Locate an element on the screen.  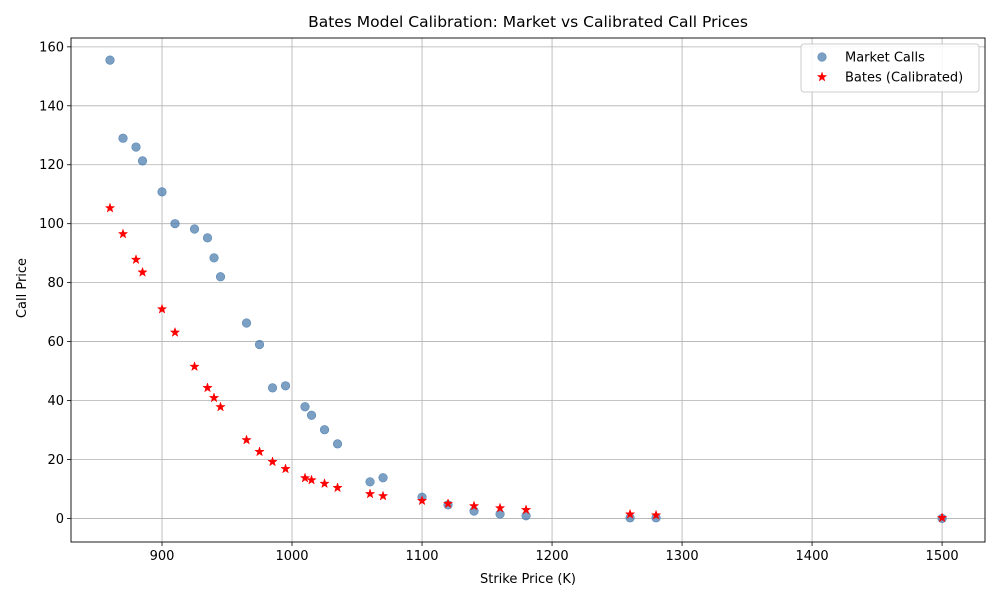
legend-circle-marker is located at coordinates (822, 57).